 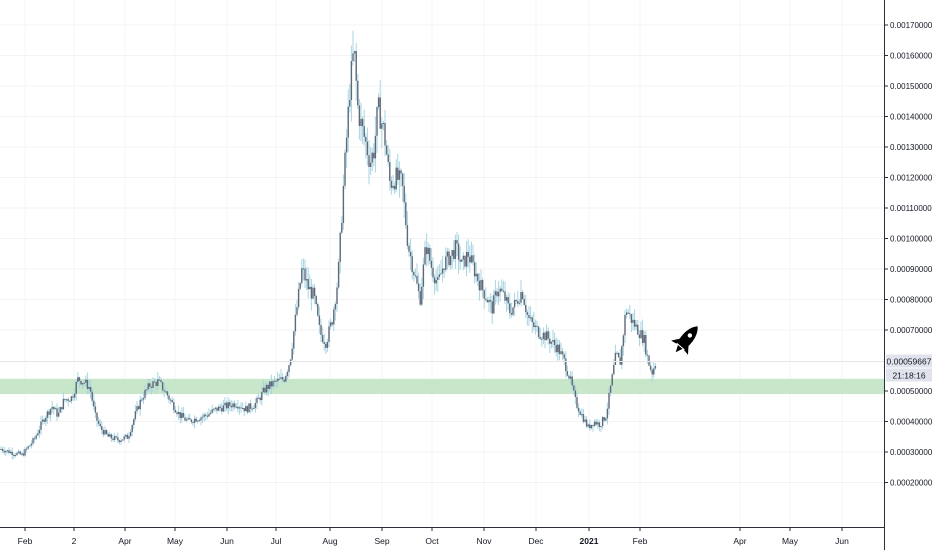 I want to click on rocket-icon, so click(x=686, y=339).